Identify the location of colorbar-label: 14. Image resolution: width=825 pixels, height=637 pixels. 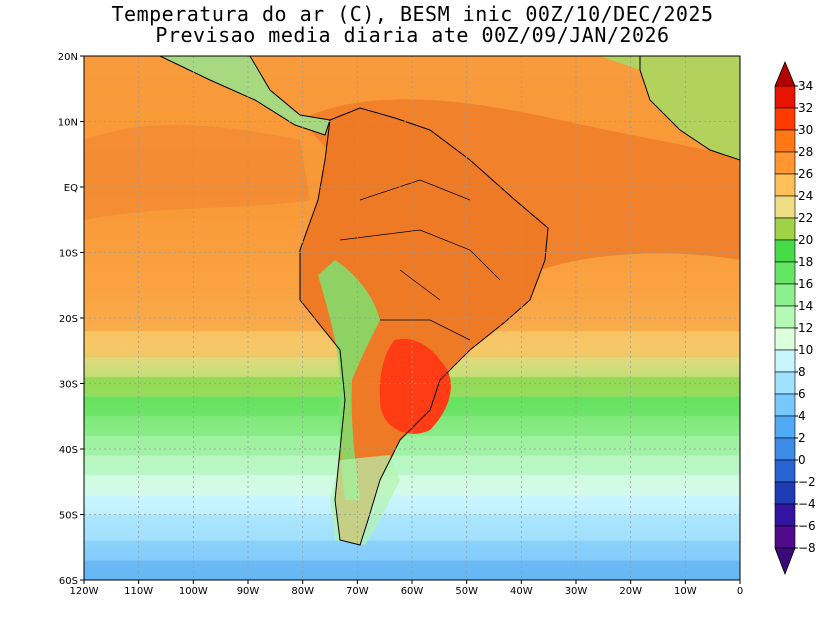
(805, 306).